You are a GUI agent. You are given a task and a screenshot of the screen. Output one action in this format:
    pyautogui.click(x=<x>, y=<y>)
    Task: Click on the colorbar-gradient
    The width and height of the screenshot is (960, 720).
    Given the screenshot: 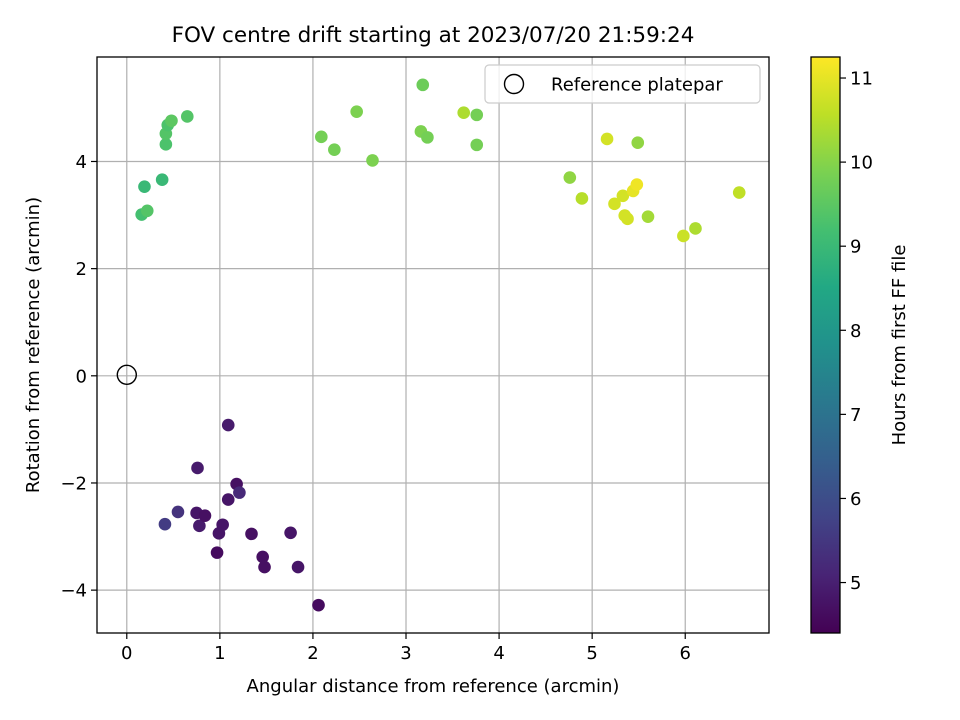 What is the action you would take?
    pyautogui.click(x=825, y=345)
    